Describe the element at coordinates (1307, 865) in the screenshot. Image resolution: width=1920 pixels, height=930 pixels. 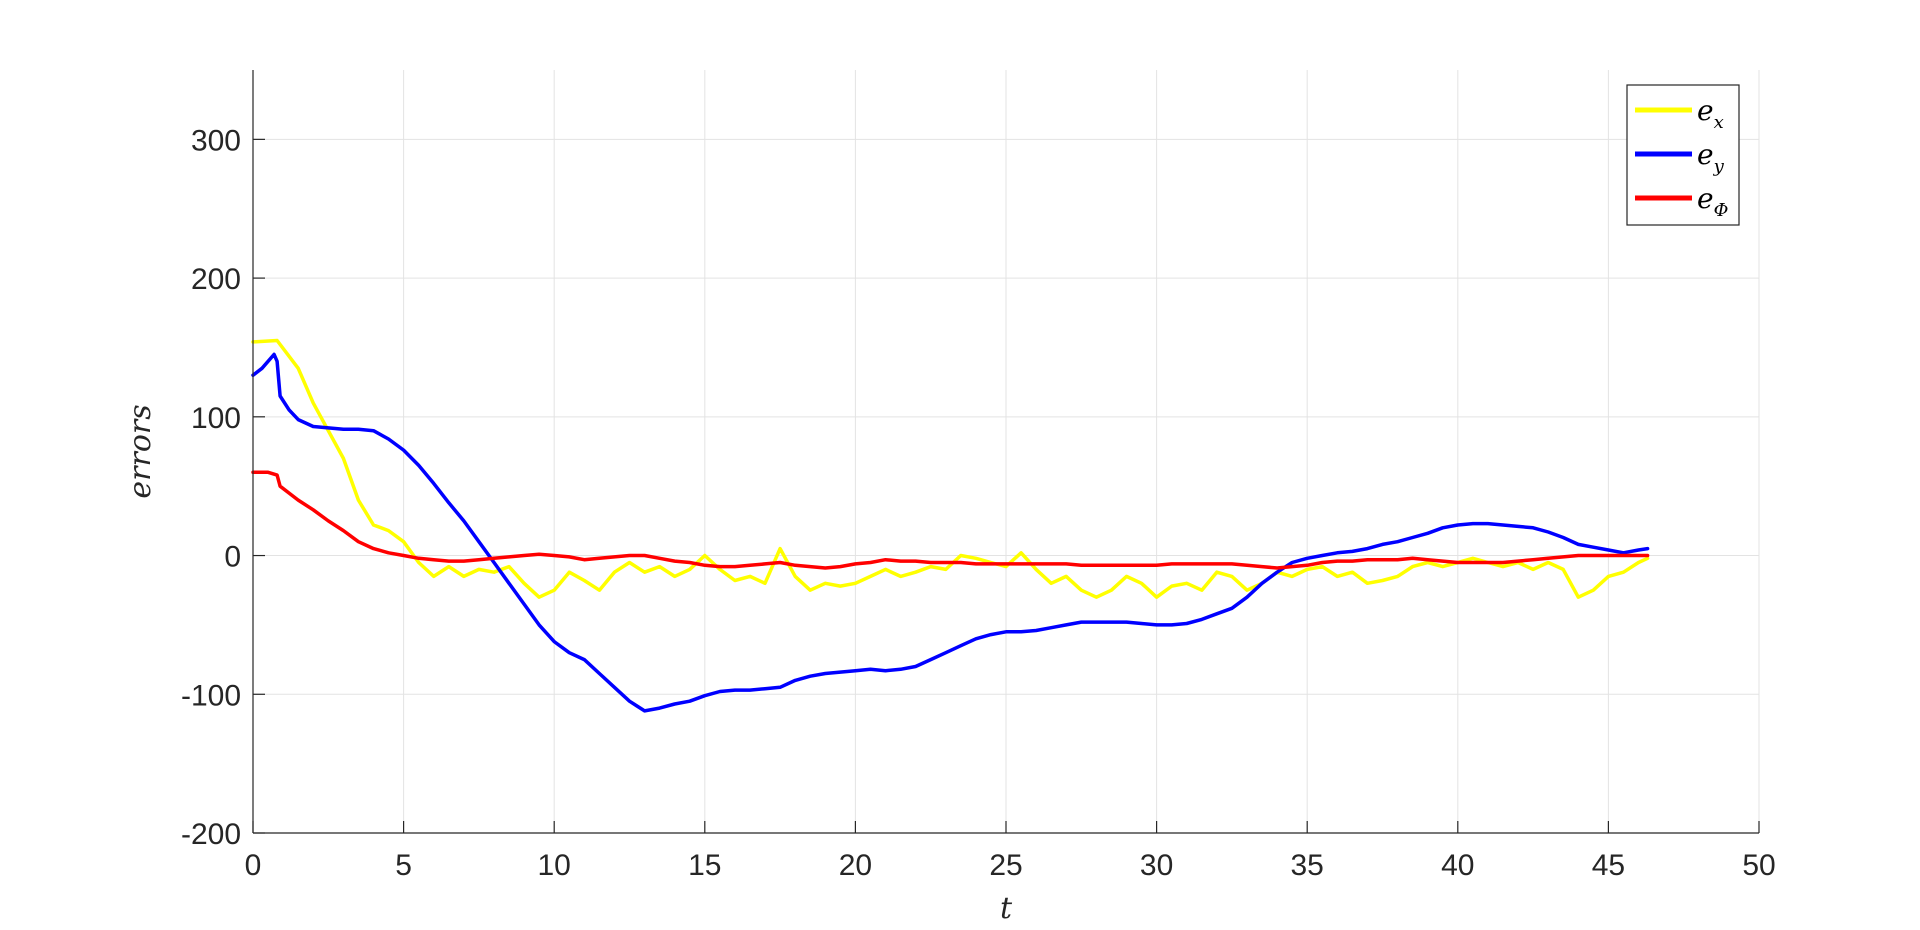
I see `x-tick-label: 35` at that location.